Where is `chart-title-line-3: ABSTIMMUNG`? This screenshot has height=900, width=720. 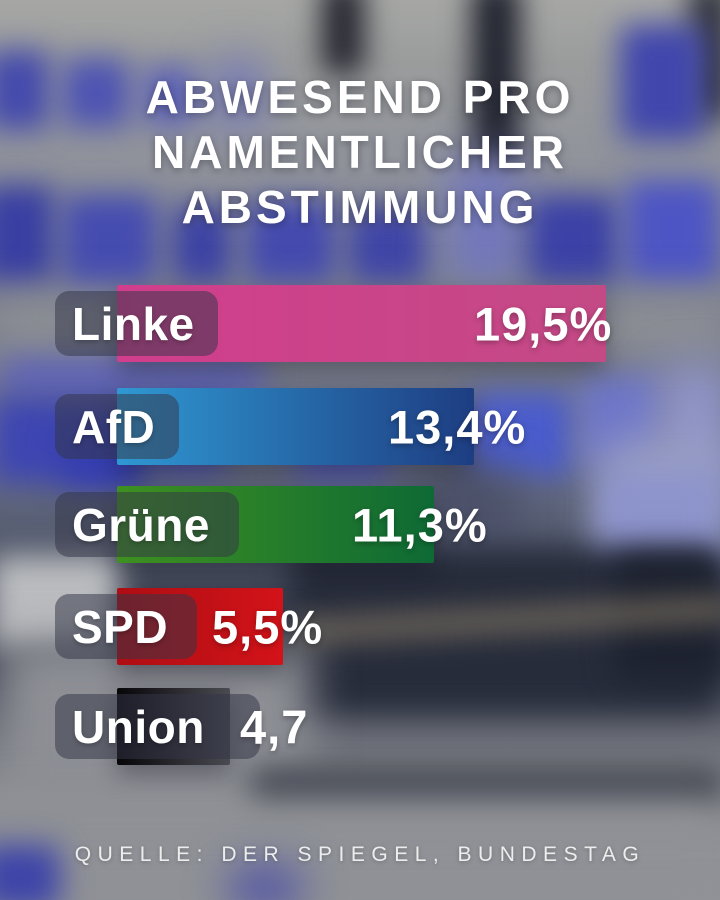 chart-title-line-3: ABSTIMMUNG is located at coordinates (360, 207).